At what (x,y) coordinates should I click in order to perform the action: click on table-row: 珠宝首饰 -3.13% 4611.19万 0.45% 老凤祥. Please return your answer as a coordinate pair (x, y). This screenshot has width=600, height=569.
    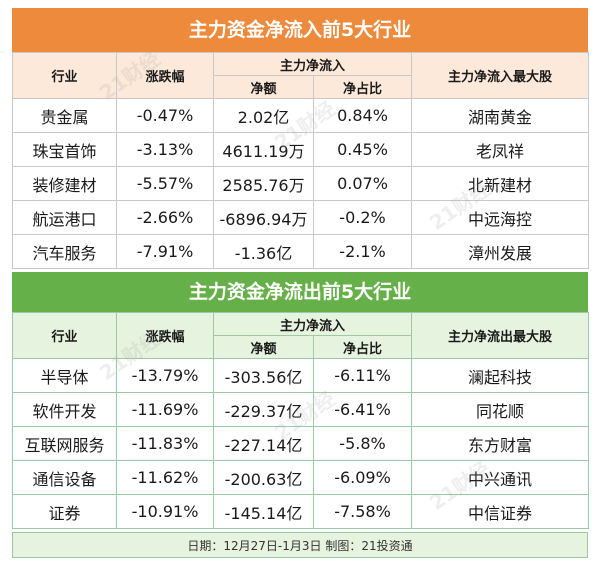
    Looking at the image, I should click on (301, 149).